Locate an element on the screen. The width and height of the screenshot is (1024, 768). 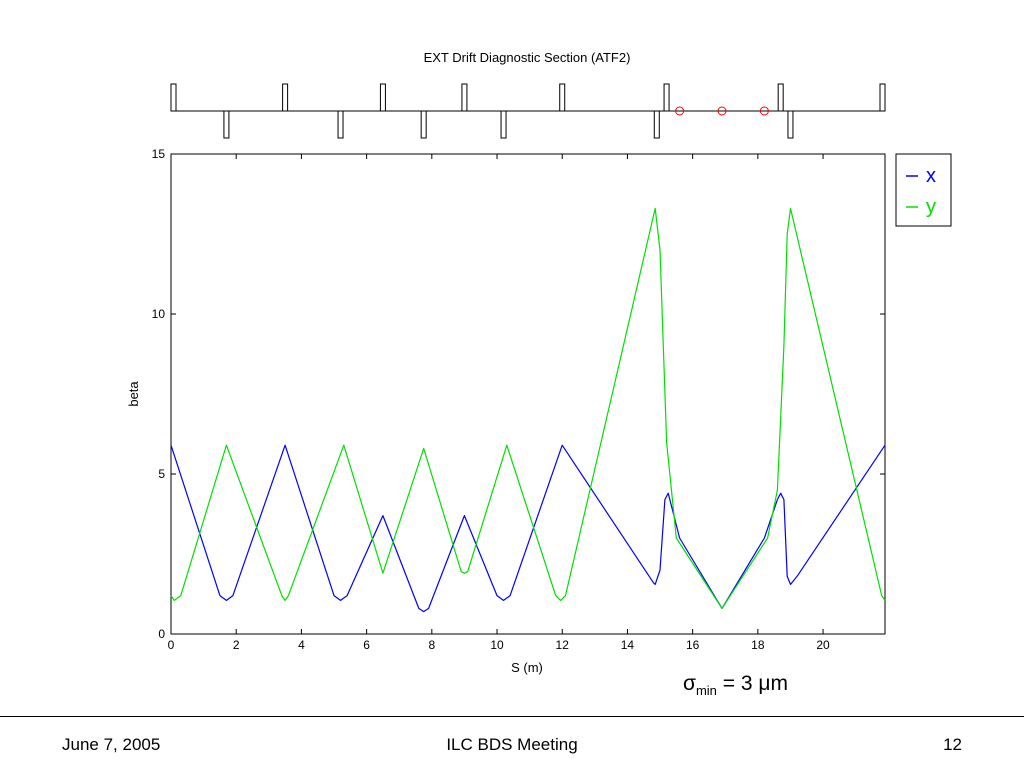
x-tick-label: 6 is located at coordinates (366, 645).